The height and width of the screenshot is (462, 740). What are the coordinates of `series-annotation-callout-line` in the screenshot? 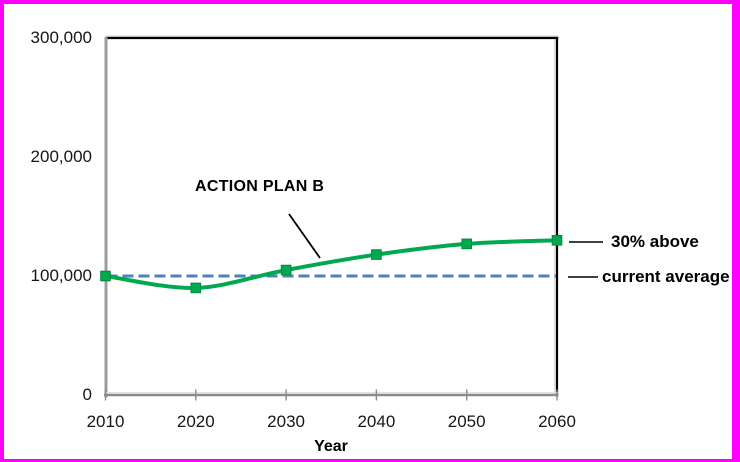 It's located at (304, 236).